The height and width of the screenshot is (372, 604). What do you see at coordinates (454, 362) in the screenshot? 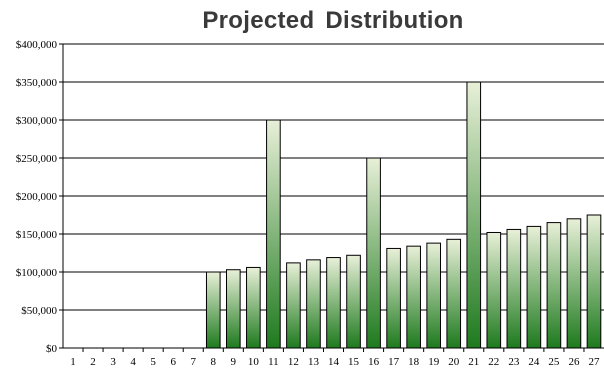
I see `x-tick-label: 20` at bounding box center [454, 362].